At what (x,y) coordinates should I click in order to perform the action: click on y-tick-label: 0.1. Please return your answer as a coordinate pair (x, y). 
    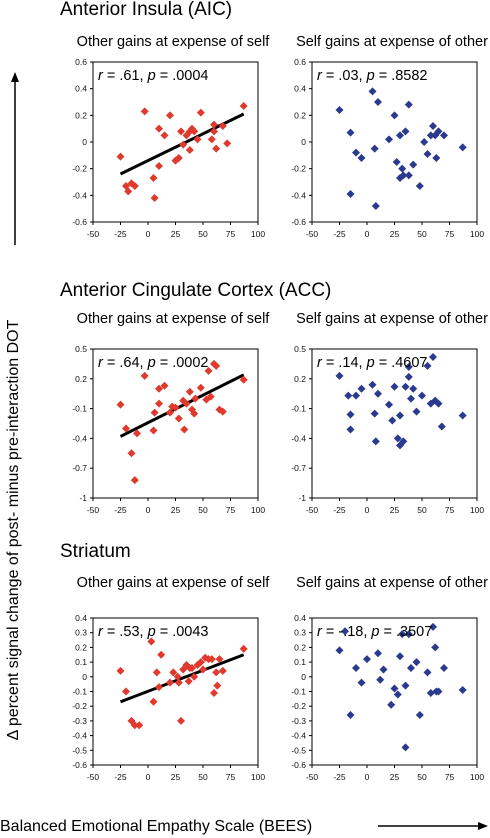
    Looking at the image, I should click on (300, 662).